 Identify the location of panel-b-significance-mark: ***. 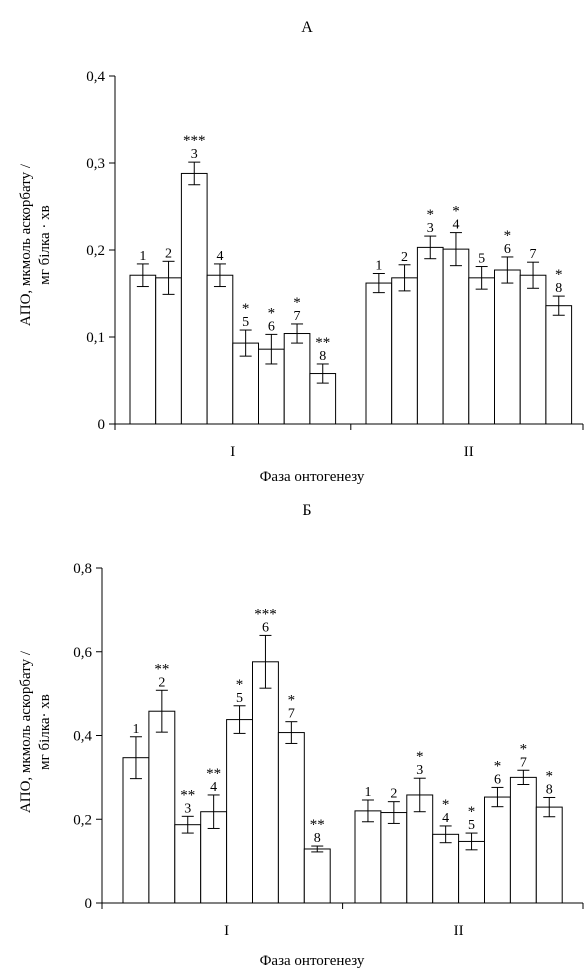
(265, 614).